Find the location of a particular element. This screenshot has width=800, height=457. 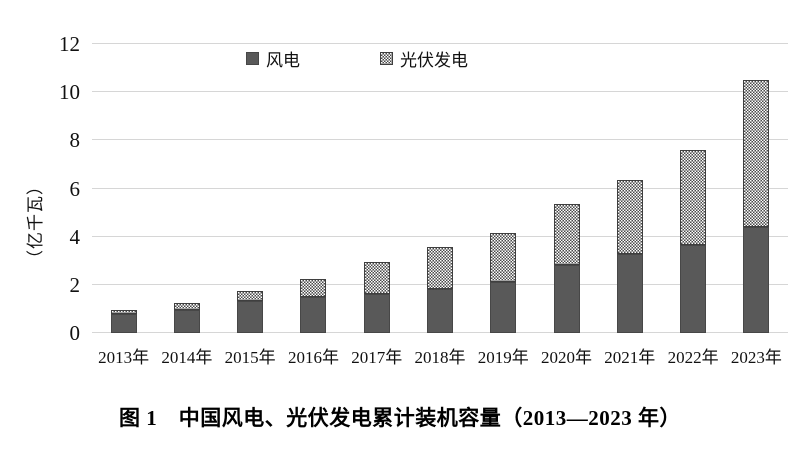

bar-segment-wind-2021年 is located at coordinates (629, 293).